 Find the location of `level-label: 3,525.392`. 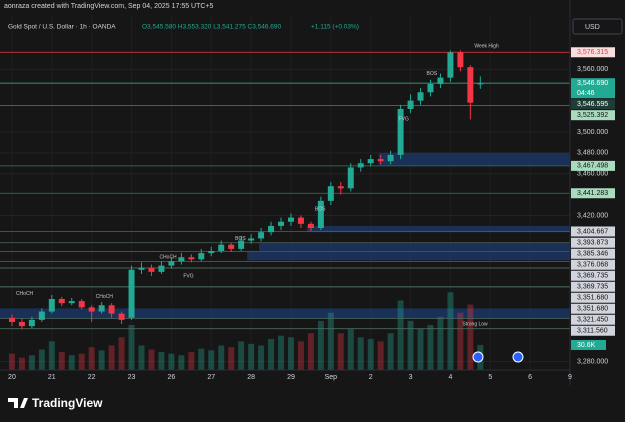

level-label: 3,525.392 is located at coordinates (592, 115).